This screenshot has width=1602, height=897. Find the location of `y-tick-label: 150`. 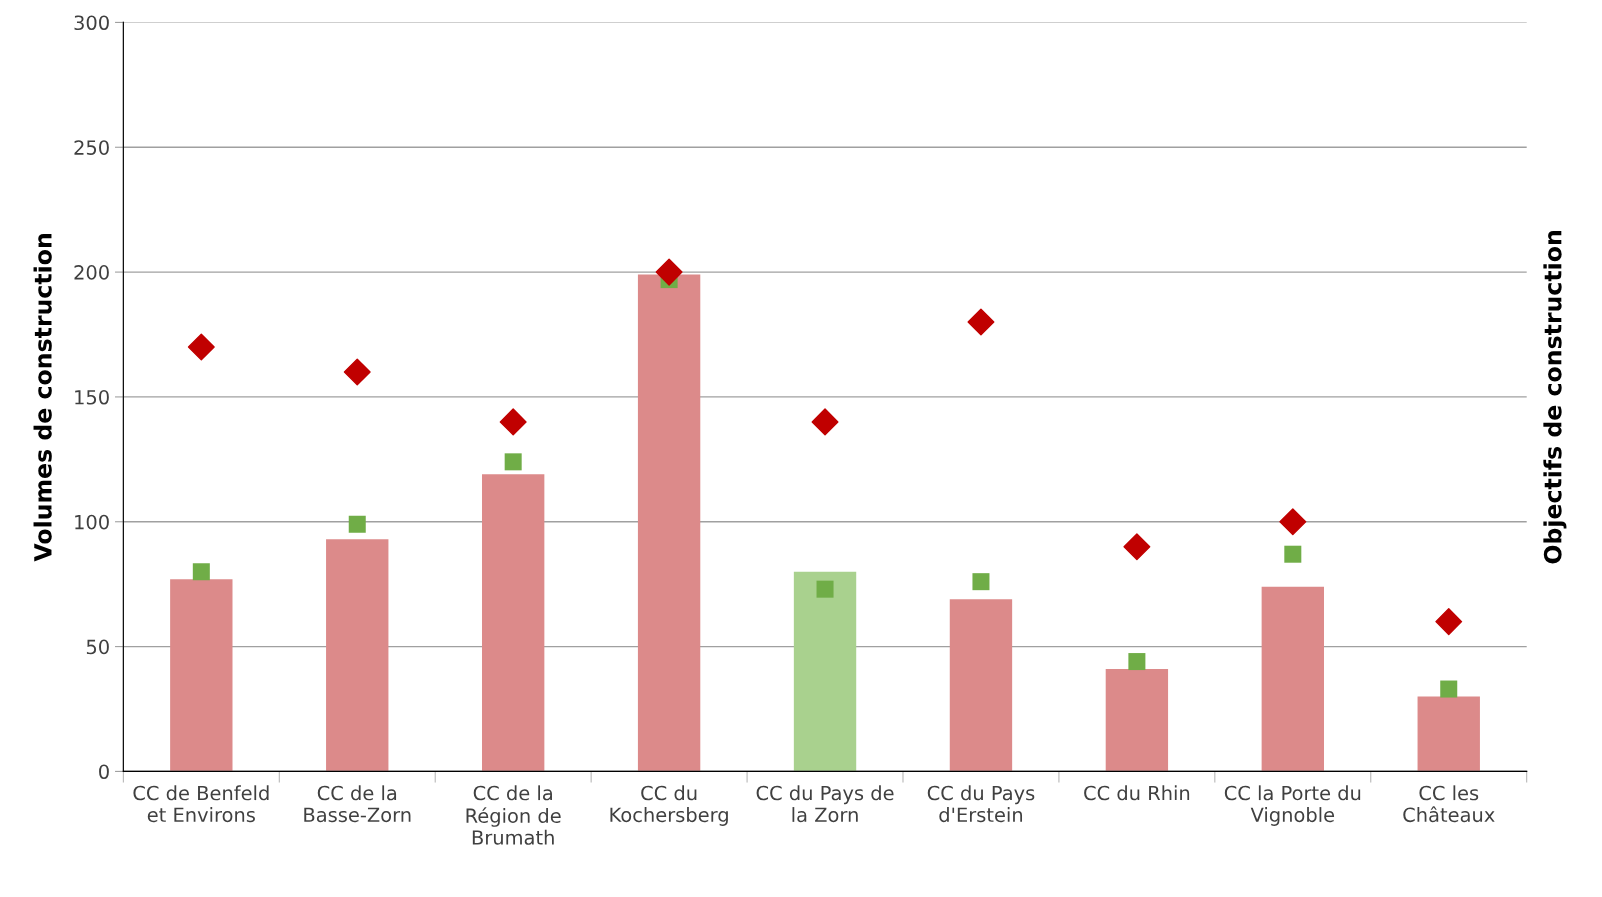

y-tick-label: 150 is located at coordinates (92, 397).